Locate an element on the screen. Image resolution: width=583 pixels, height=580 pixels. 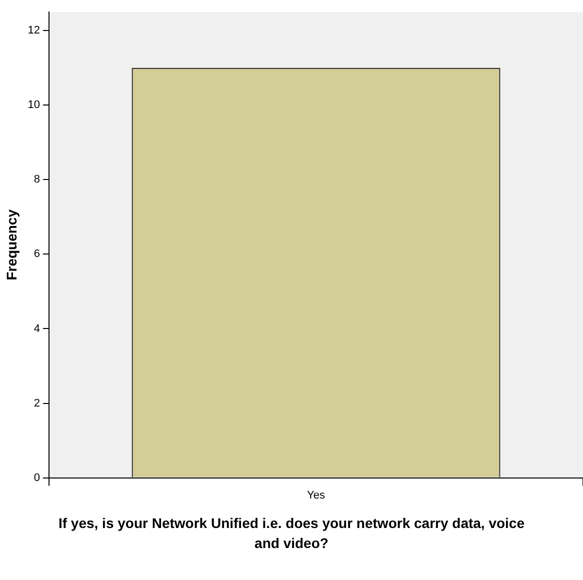
y-tick-label: 6 is located at coordinates (37, 254).